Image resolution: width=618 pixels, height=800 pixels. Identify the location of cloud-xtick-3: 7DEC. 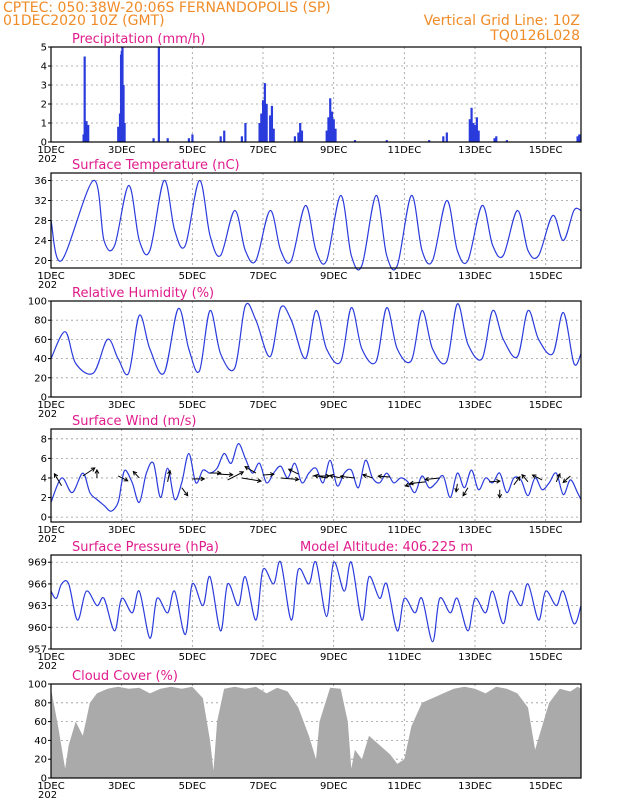
(262, 786).